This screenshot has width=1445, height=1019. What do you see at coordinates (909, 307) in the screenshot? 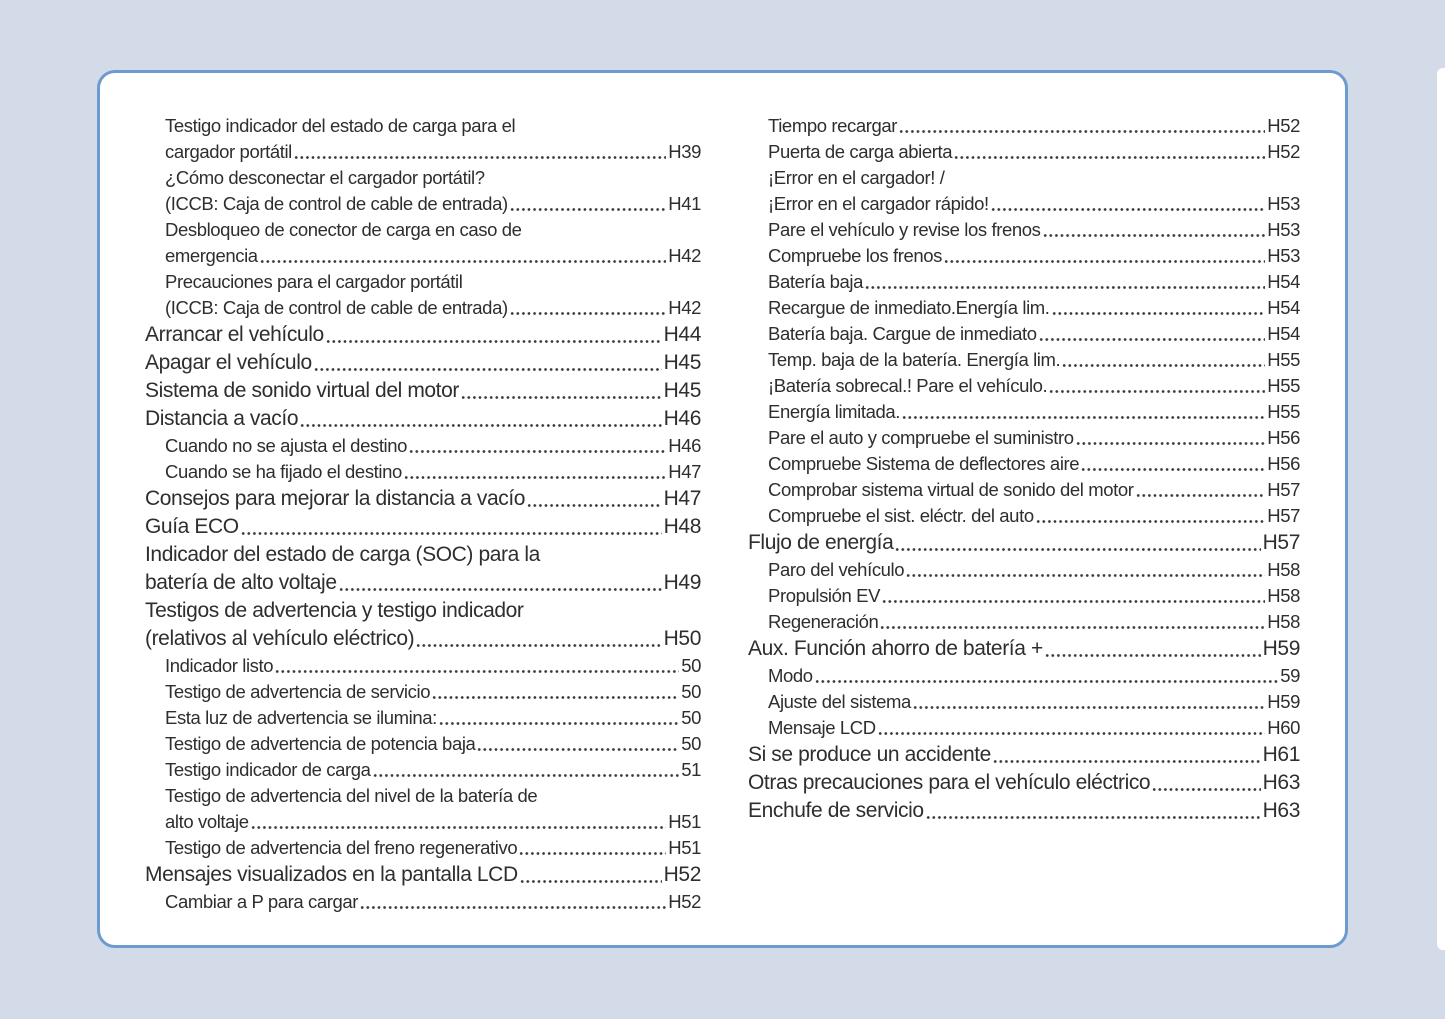
I see `toc-entry-title: Recargue de inmediato.Energía lim.` at bounding box center [909, 307].